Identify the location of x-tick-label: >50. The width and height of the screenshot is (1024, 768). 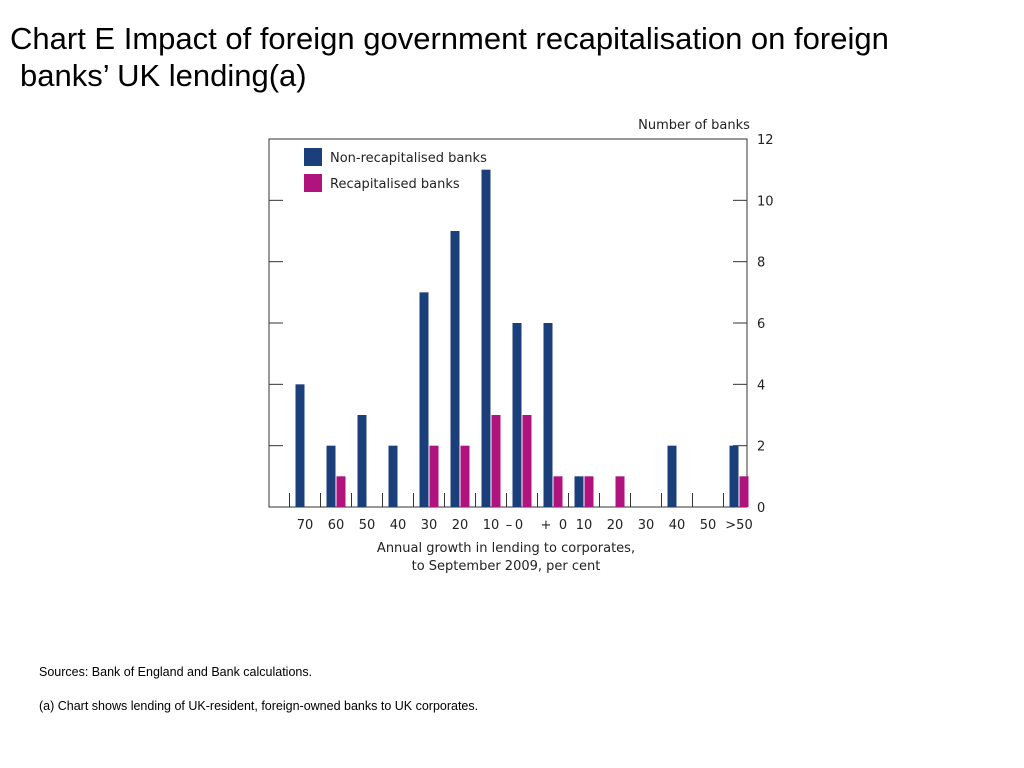
(738, 525).